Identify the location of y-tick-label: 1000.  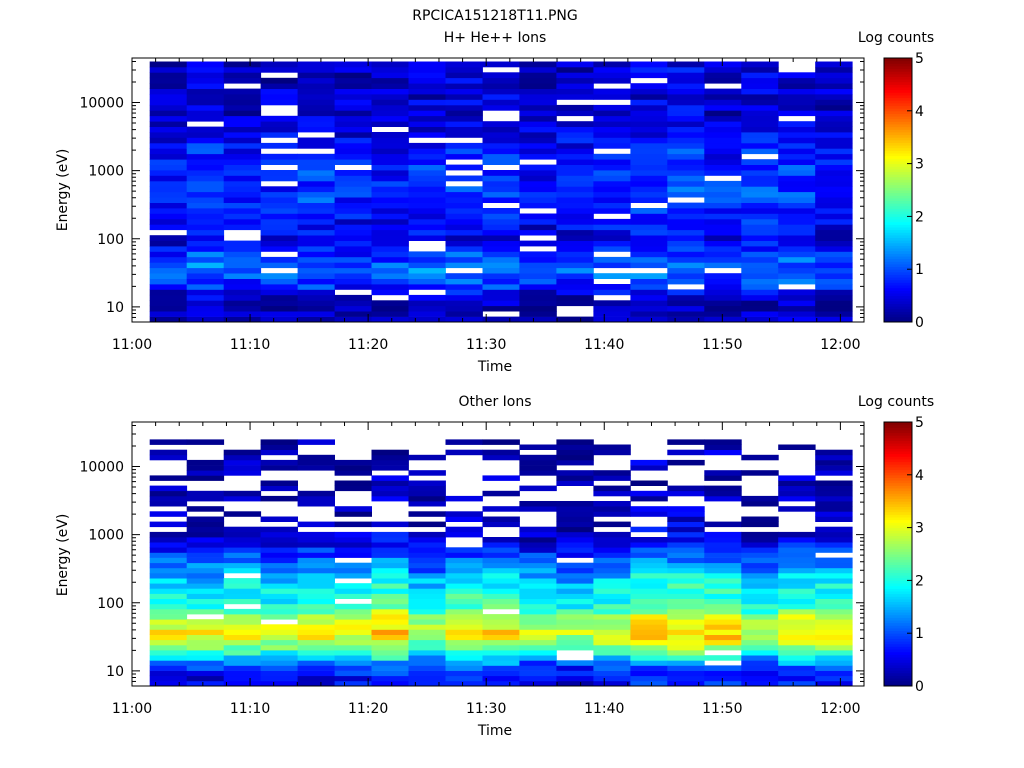
(106, 536).